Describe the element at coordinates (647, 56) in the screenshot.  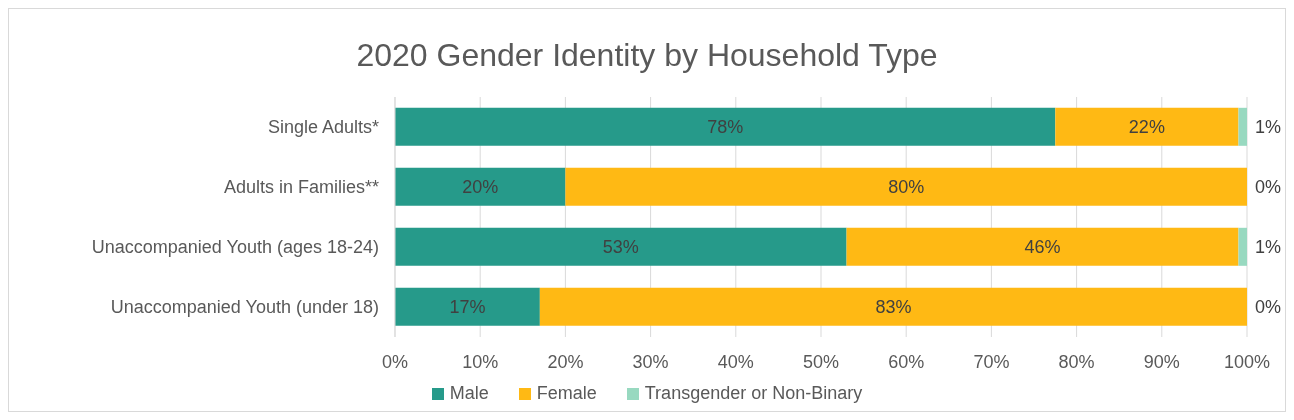
I see `chart-title: 2020 Gender Identity by Household Type` at that location.